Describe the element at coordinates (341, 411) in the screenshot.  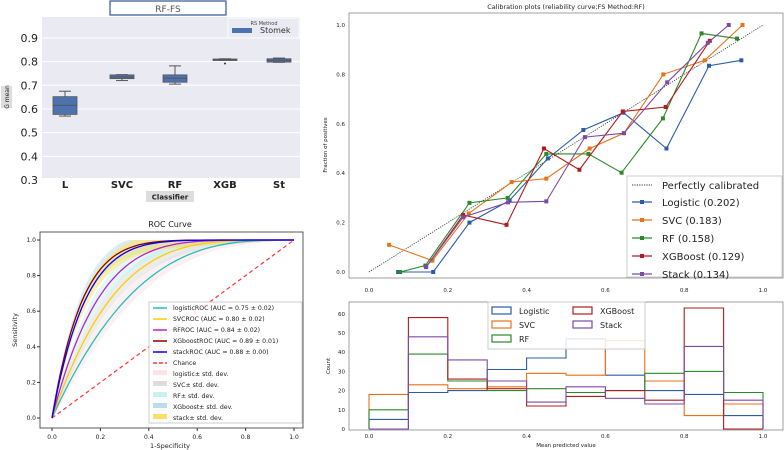
I see `y-tick-label: 10` at that location.